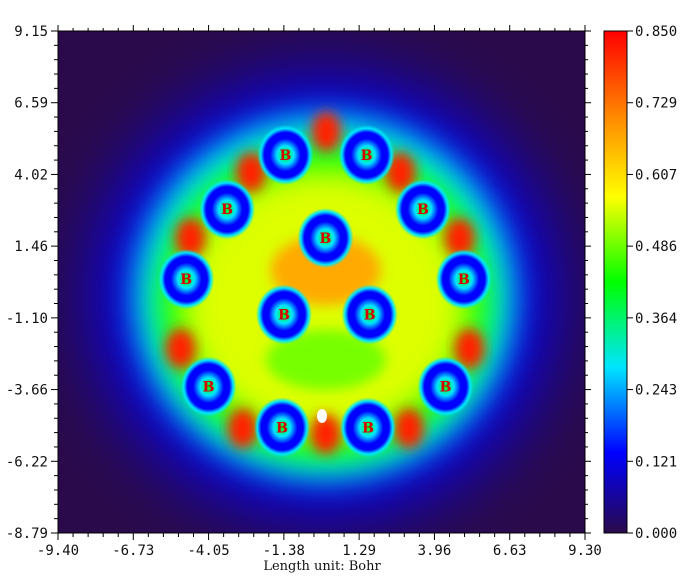  Describe the element at coordinates (325, 359) in the screenshot. I see `field-center-green` at that location.